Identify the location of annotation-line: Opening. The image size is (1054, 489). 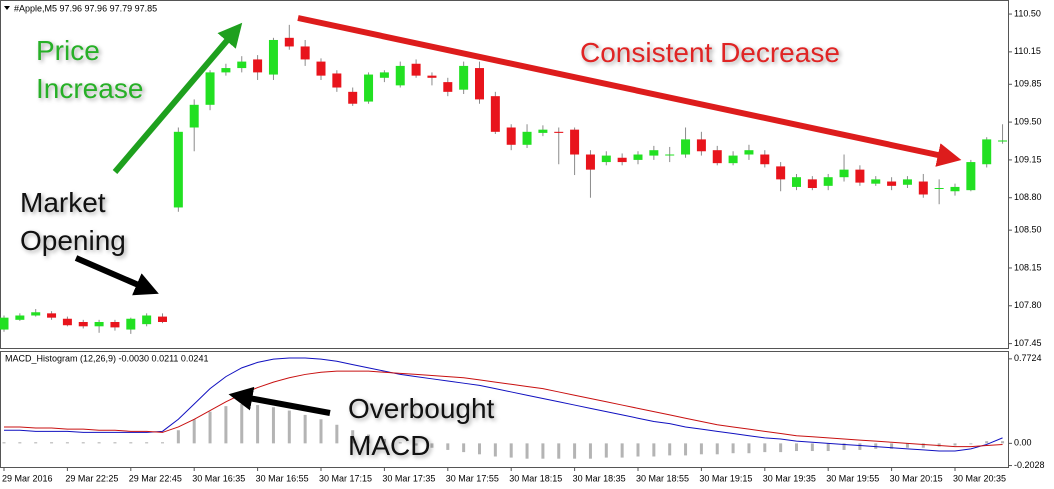
(73, 240).